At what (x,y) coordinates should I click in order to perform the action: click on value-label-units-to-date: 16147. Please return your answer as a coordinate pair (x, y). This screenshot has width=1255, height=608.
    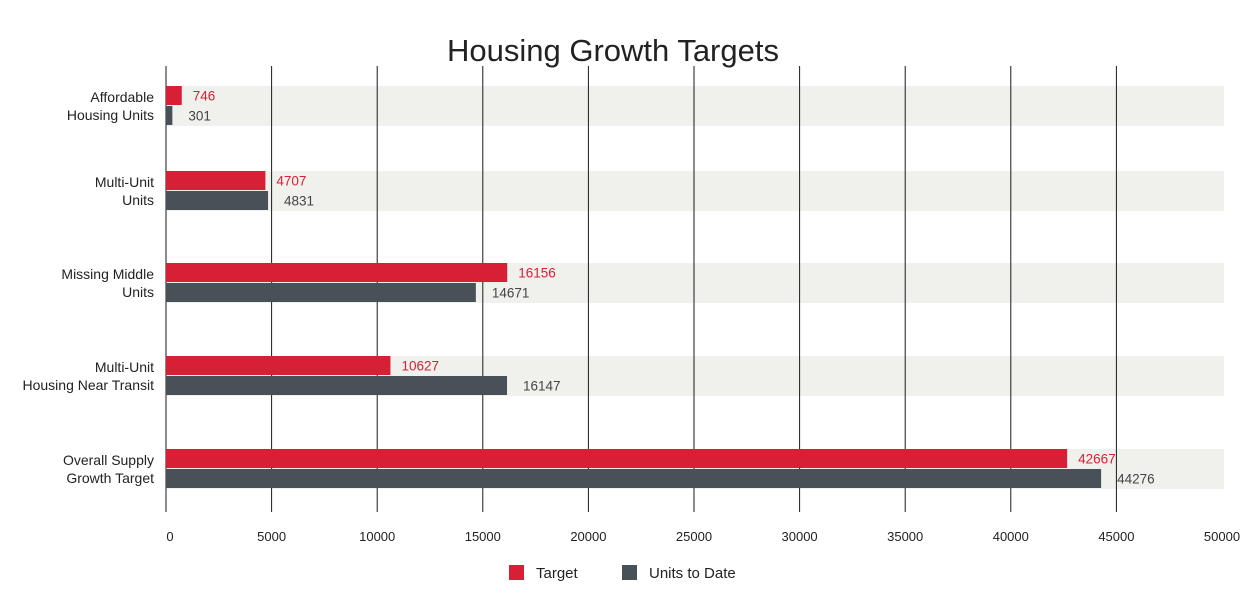
    Looking at the image, I should click on (542, 386).